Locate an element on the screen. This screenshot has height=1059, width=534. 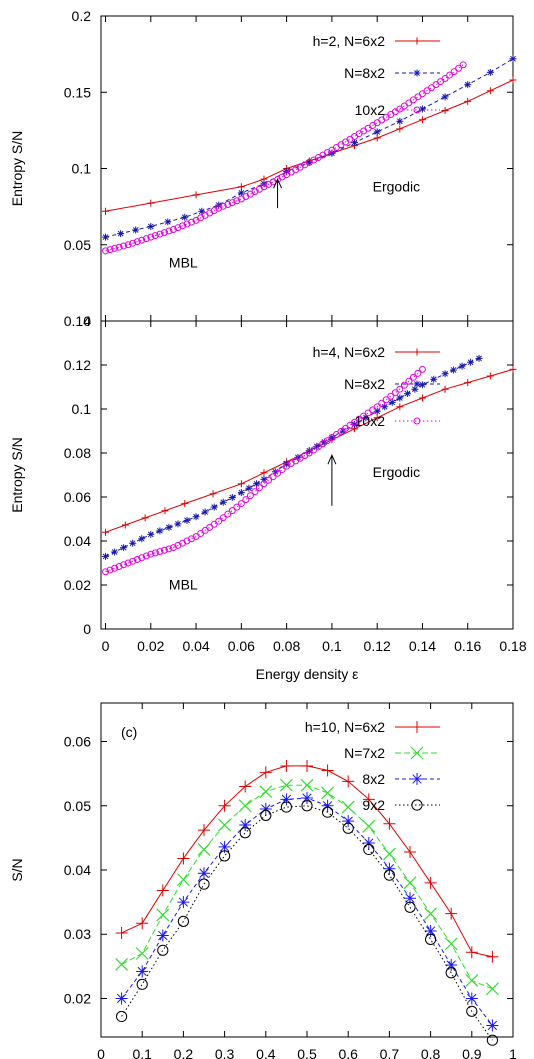
x-axis-label: Energy density ε is located at coordinates (307, 674).